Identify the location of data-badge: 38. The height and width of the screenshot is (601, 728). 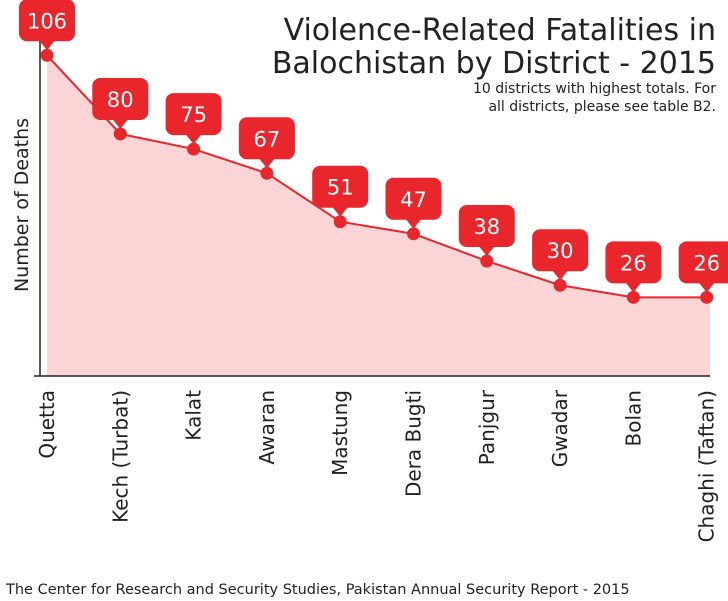
(486, 231).